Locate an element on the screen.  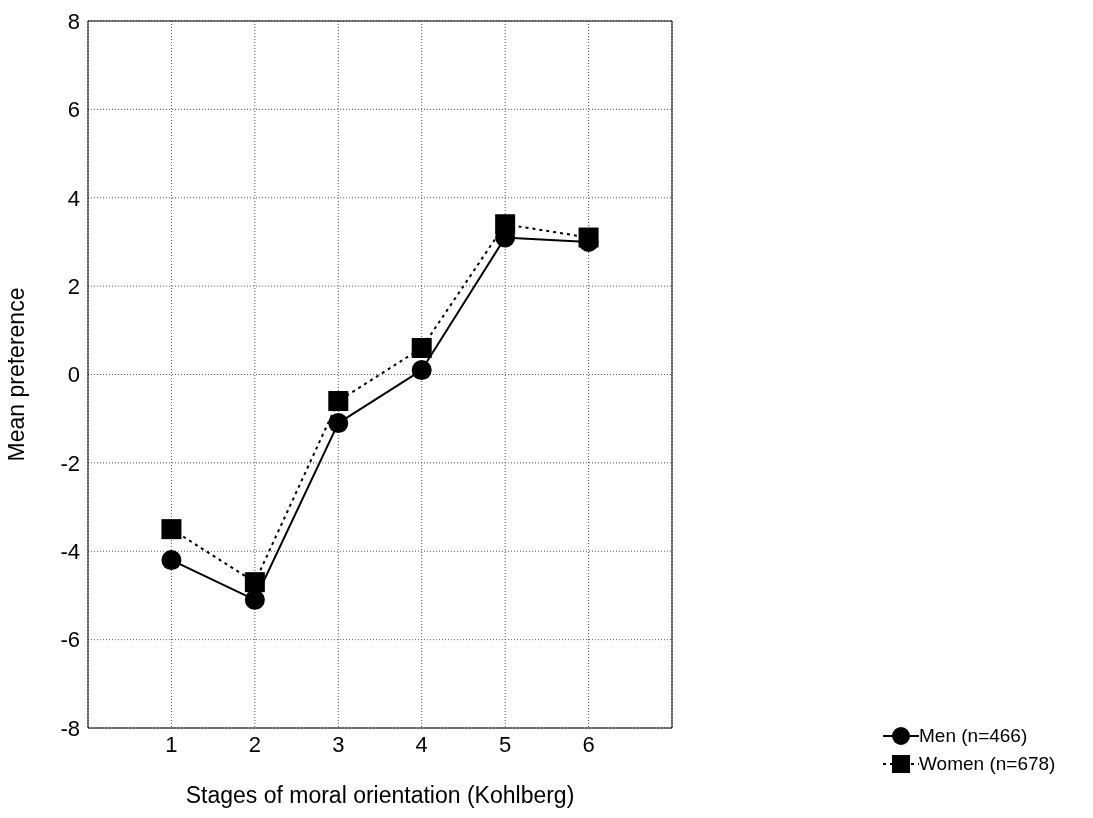
y-tick-label: -8 is located at coordinates (70, 728).